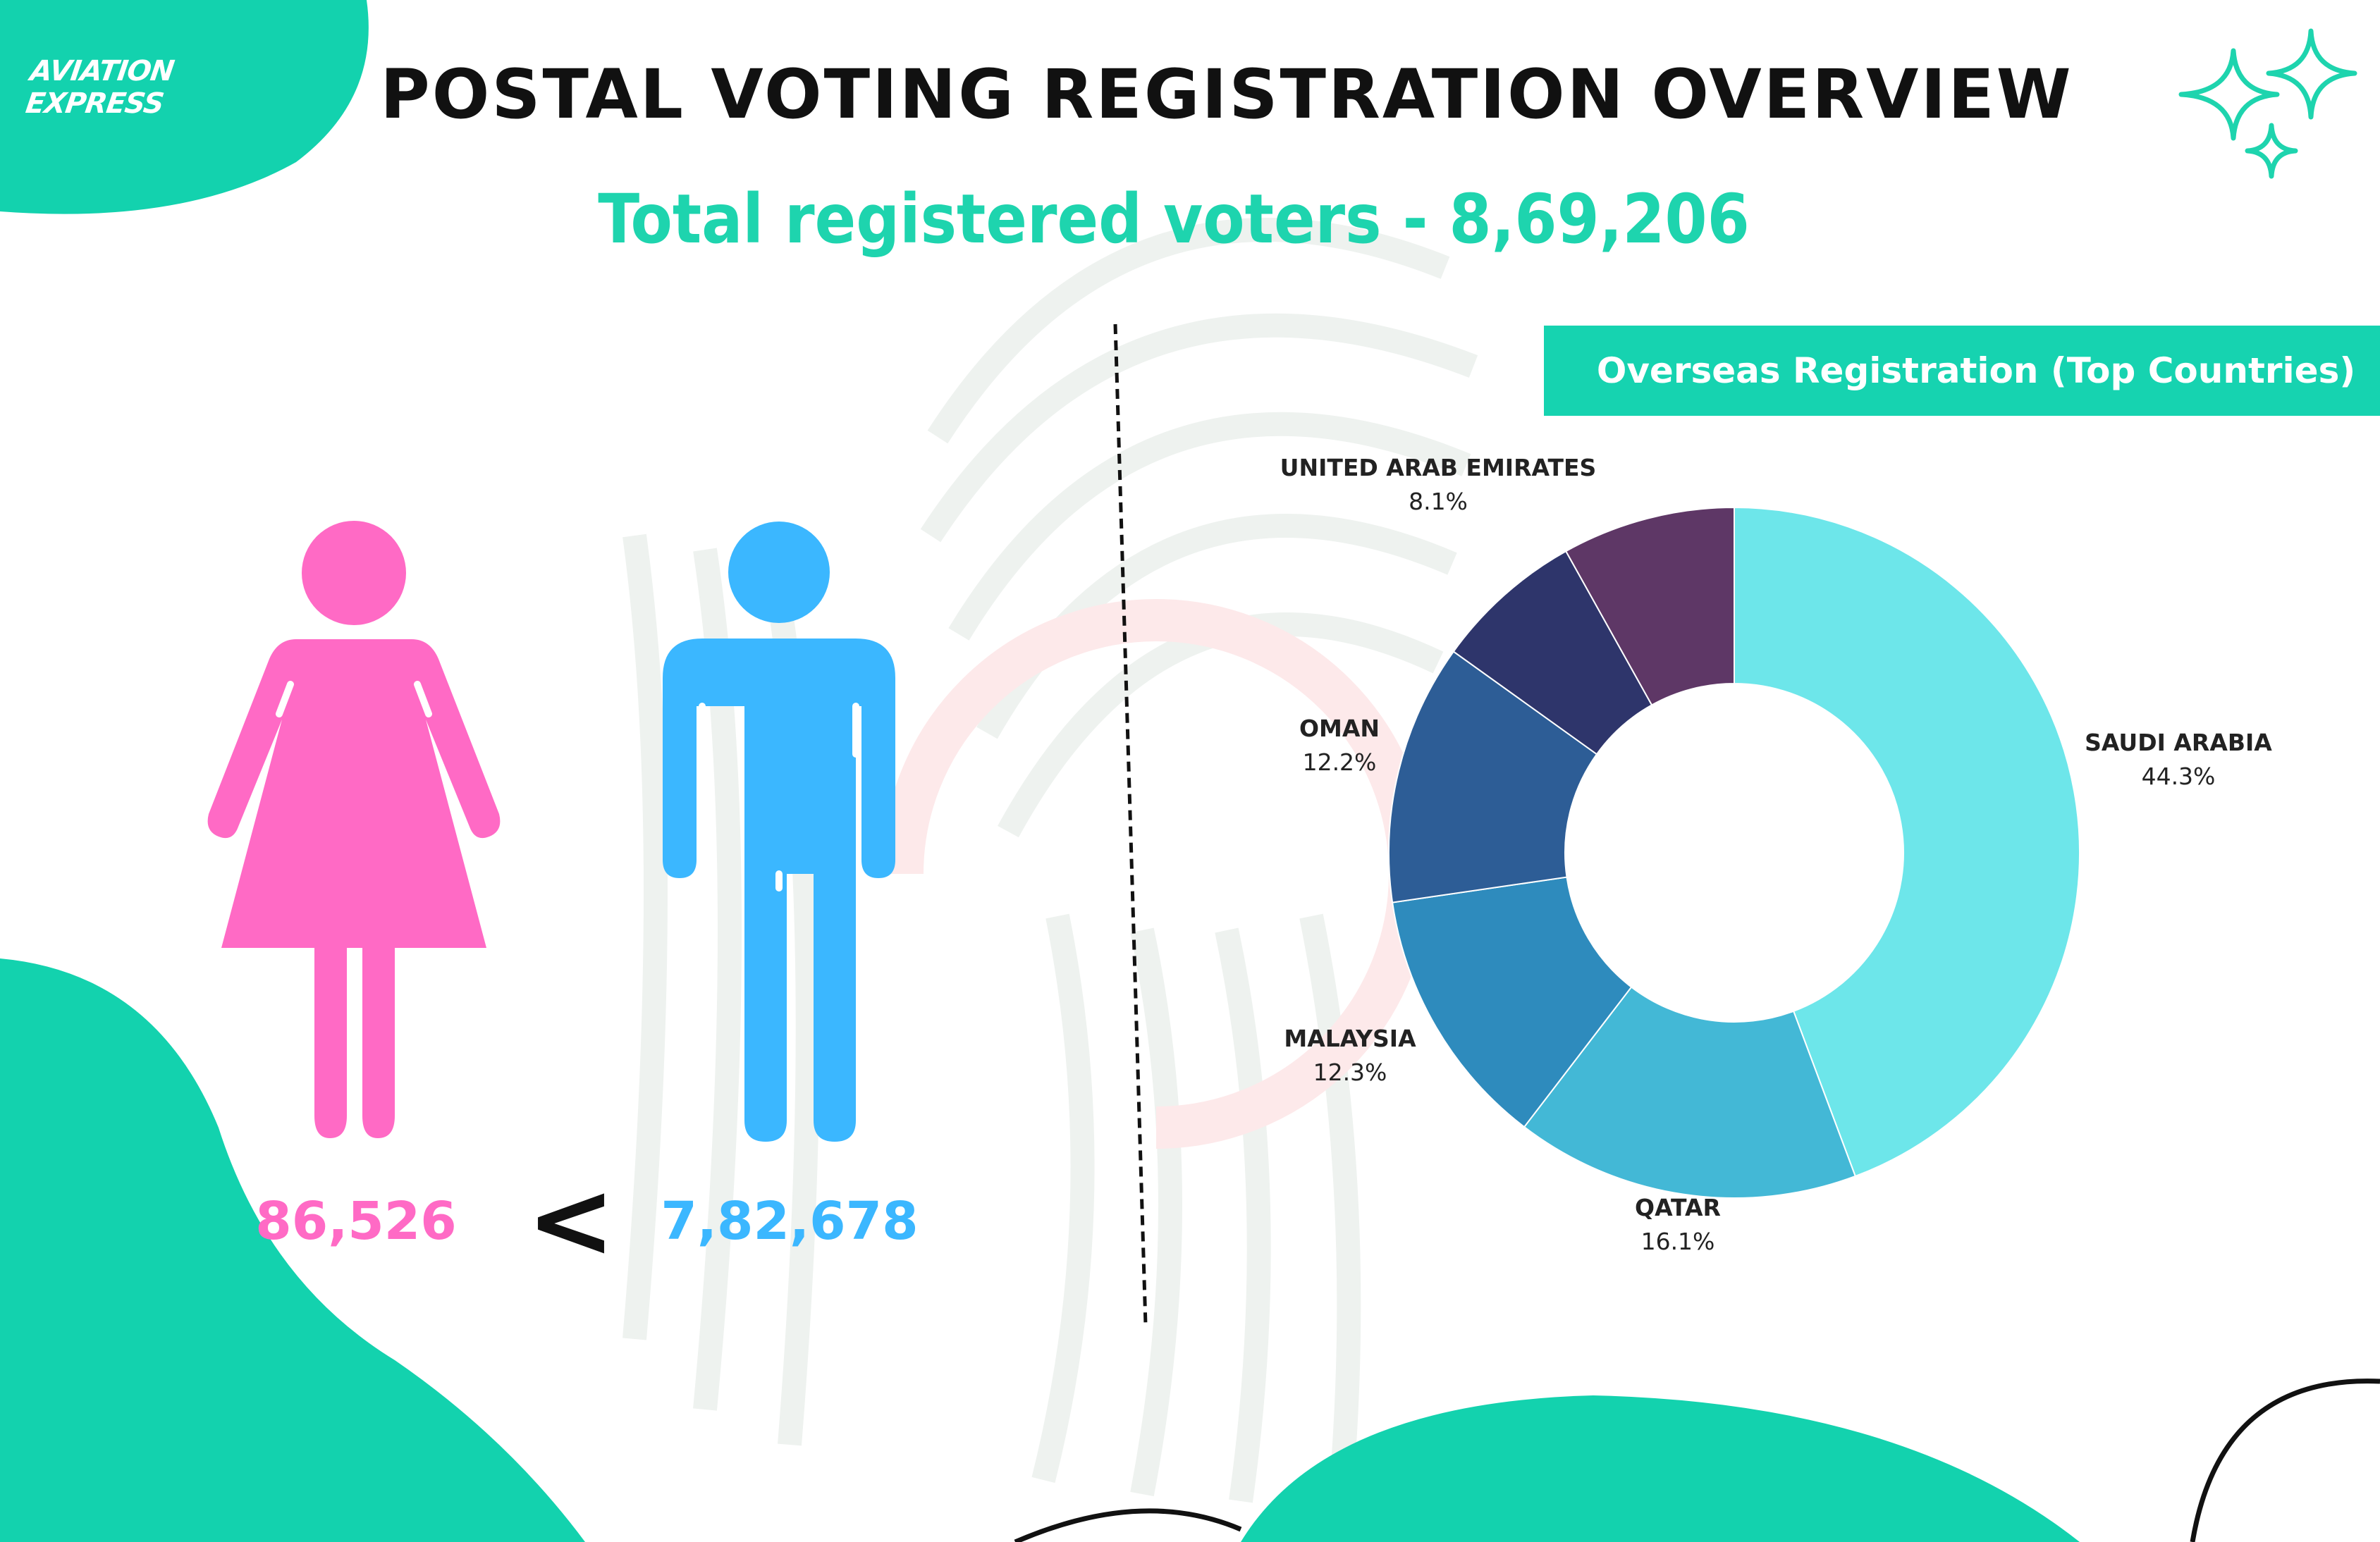  I want to click on male-count: 7,82,678, so click(790, 1221).